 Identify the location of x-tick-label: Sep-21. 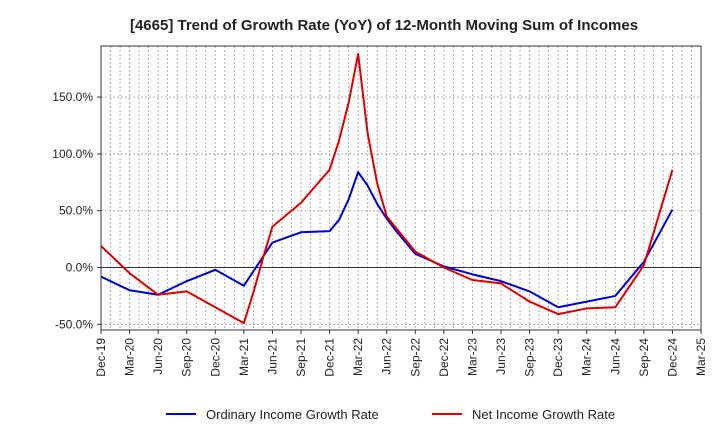
(301, 357).